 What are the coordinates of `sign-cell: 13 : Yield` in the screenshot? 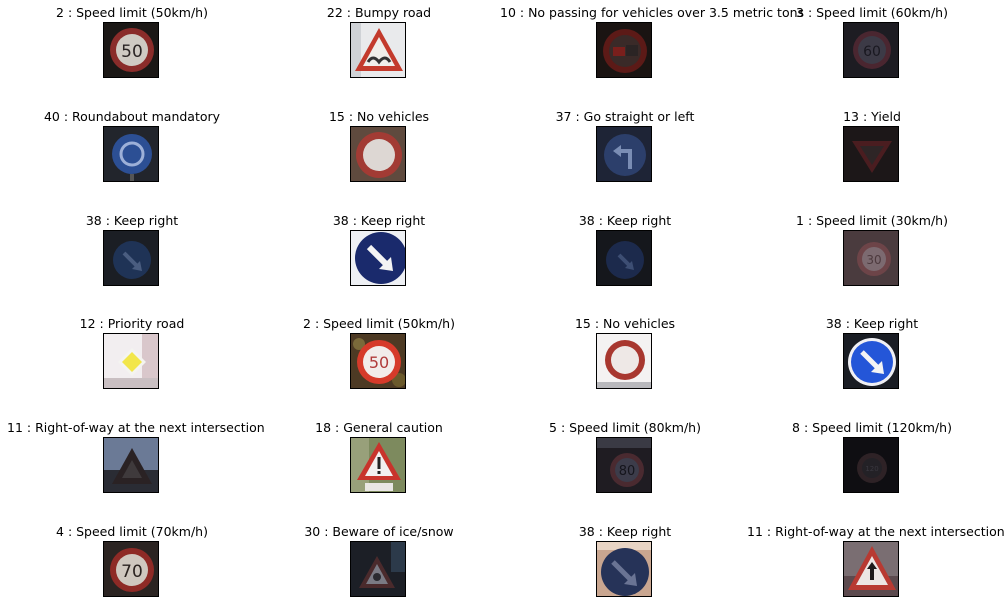 It's located at (872, 157).